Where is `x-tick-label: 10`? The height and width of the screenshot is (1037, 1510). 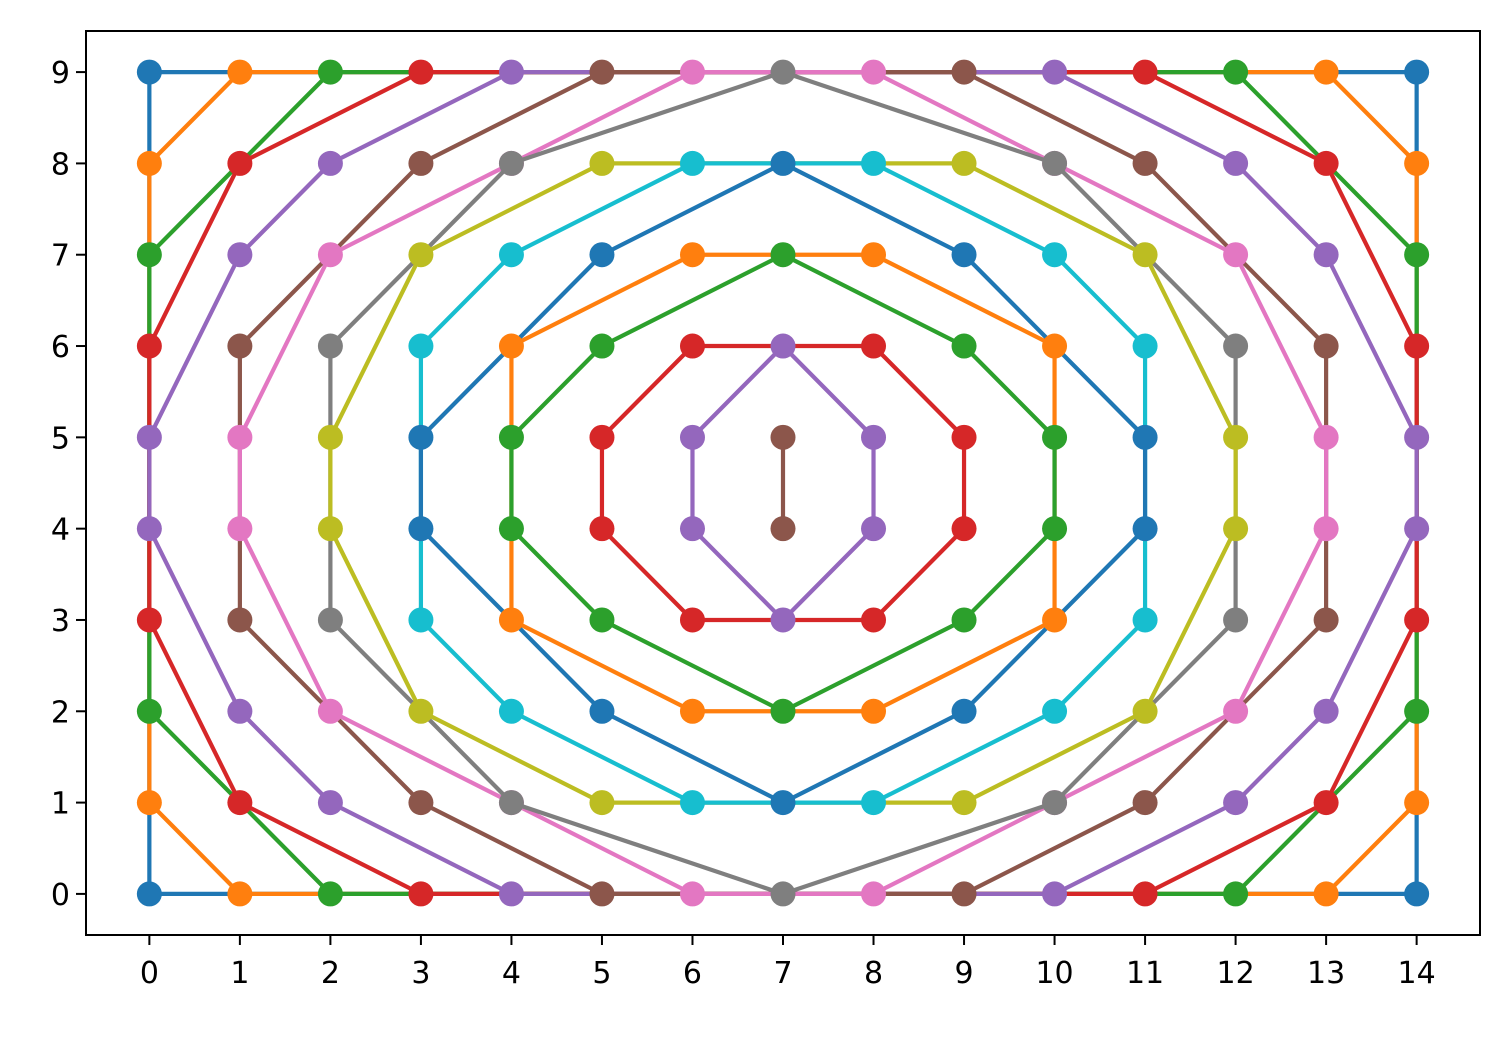
x-tick-label: 10 is located at coordinates (1054, 973).